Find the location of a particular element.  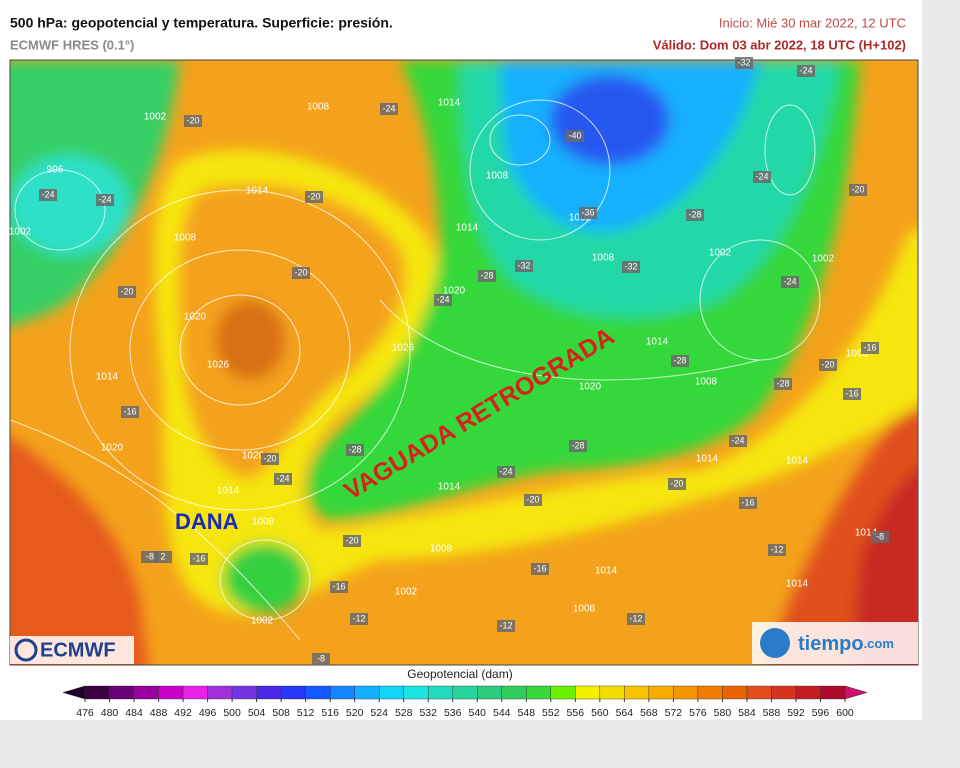

colorbar-tick-label: 516 is located at coordinates (330, 713).